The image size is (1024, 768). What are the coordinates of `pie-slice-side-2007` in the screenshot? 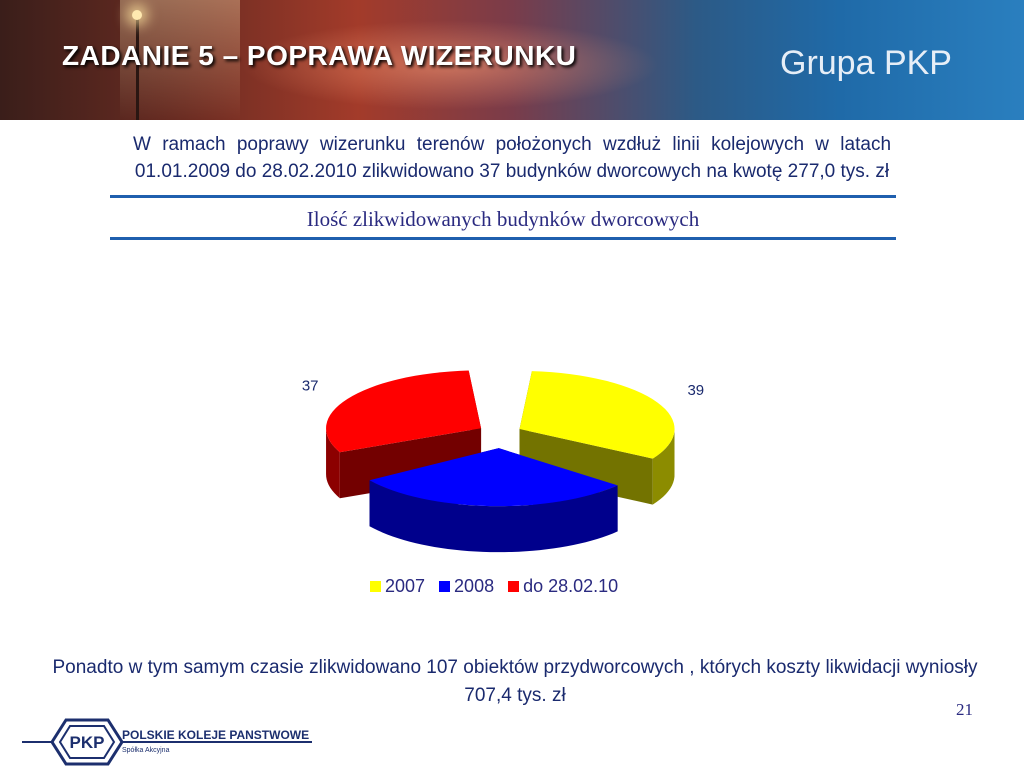 It's located at (663, 466).